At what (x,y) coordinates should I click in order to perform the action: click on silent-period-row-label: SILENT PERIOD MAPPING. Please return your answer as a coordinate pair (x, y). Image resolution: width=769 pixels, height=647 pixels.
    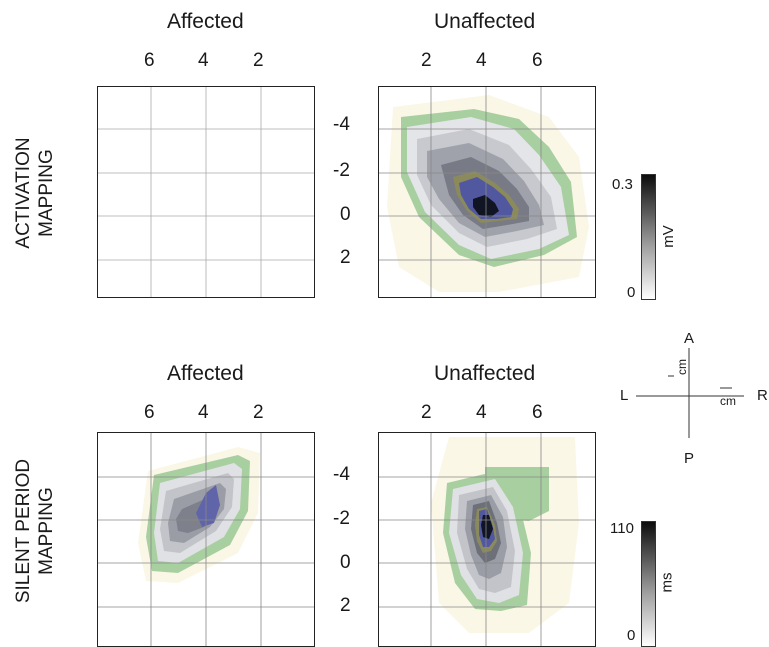
    Looking at the image, I should click on (35, 531).